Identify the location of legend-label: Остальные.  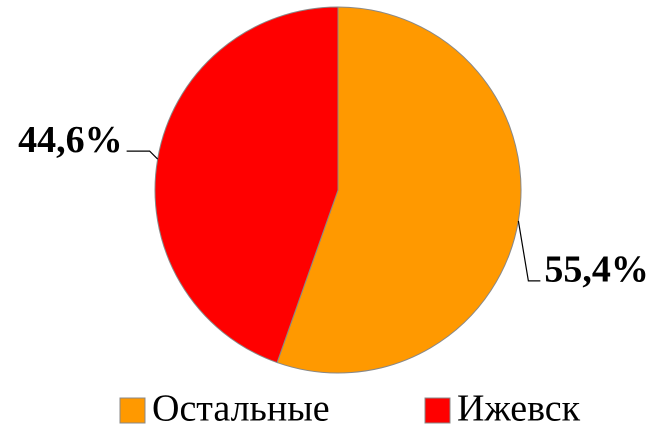
(241, 408).